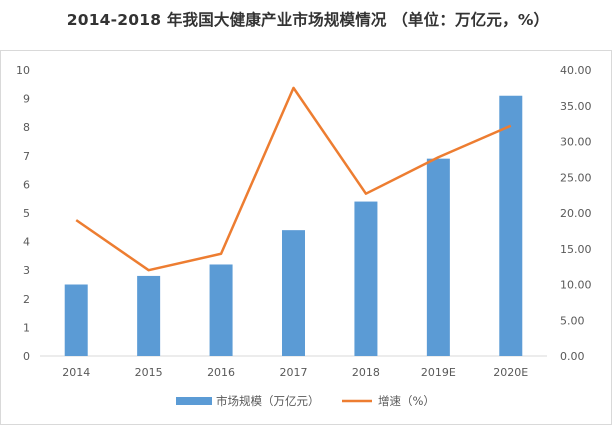  What do you see at coordinates (149, 372) in the screenshot?
I see `x-tick-label: 2015` at bounding box center [149, 372].